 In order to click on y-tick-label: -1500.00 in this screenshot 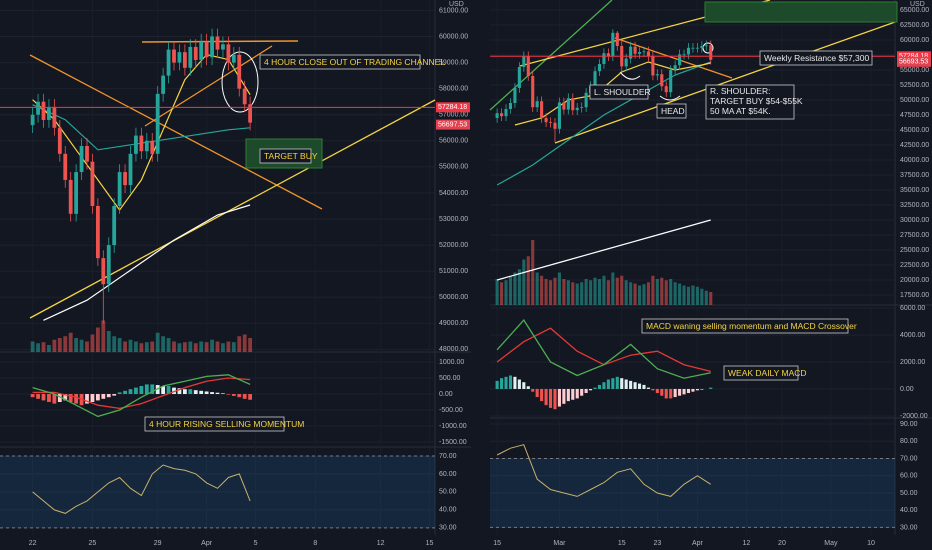, I will do `click(453, 442)`.